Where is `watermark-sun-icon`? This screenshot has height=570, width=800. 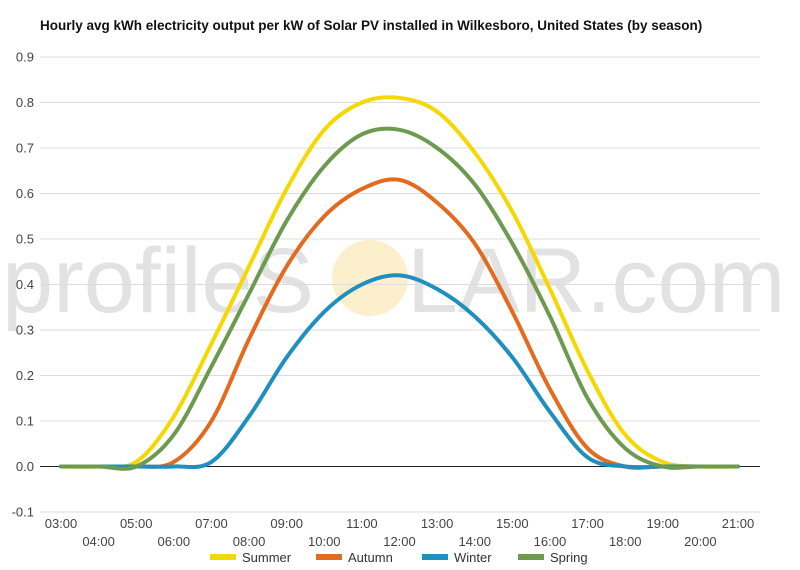
watermark-sun-icon is located at coordinates (370, 278).